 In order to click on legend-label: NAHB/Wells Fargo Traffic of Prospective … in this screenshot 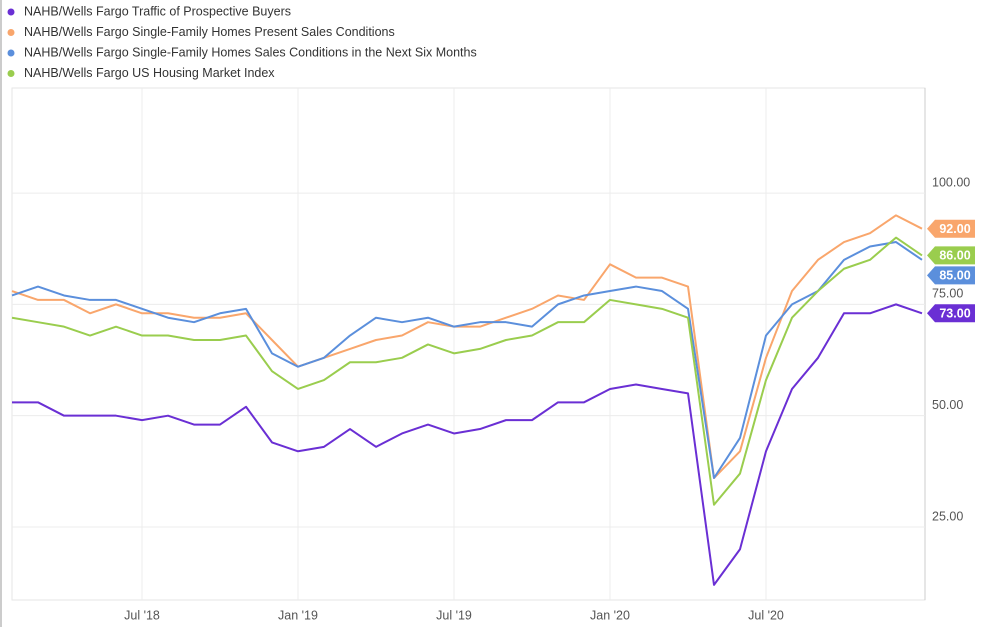, I will do `click(157, 11)`.